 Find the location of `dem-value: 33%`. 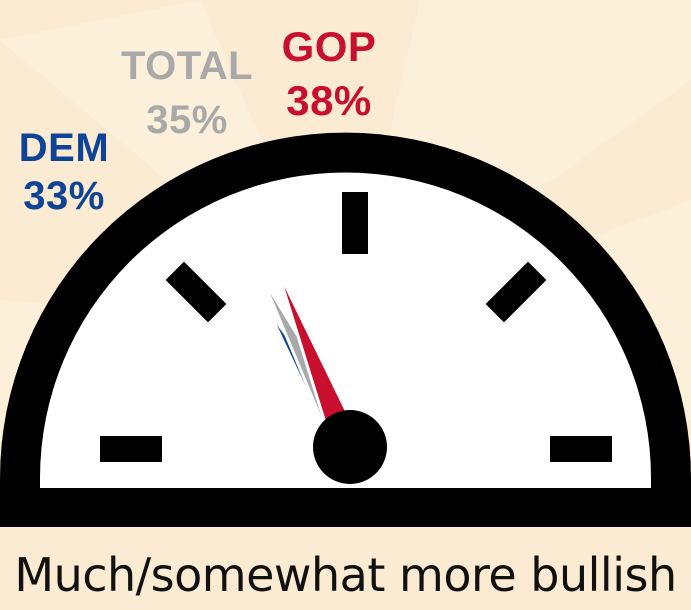

dem-value: 33% is located at coordinates (64, 196).